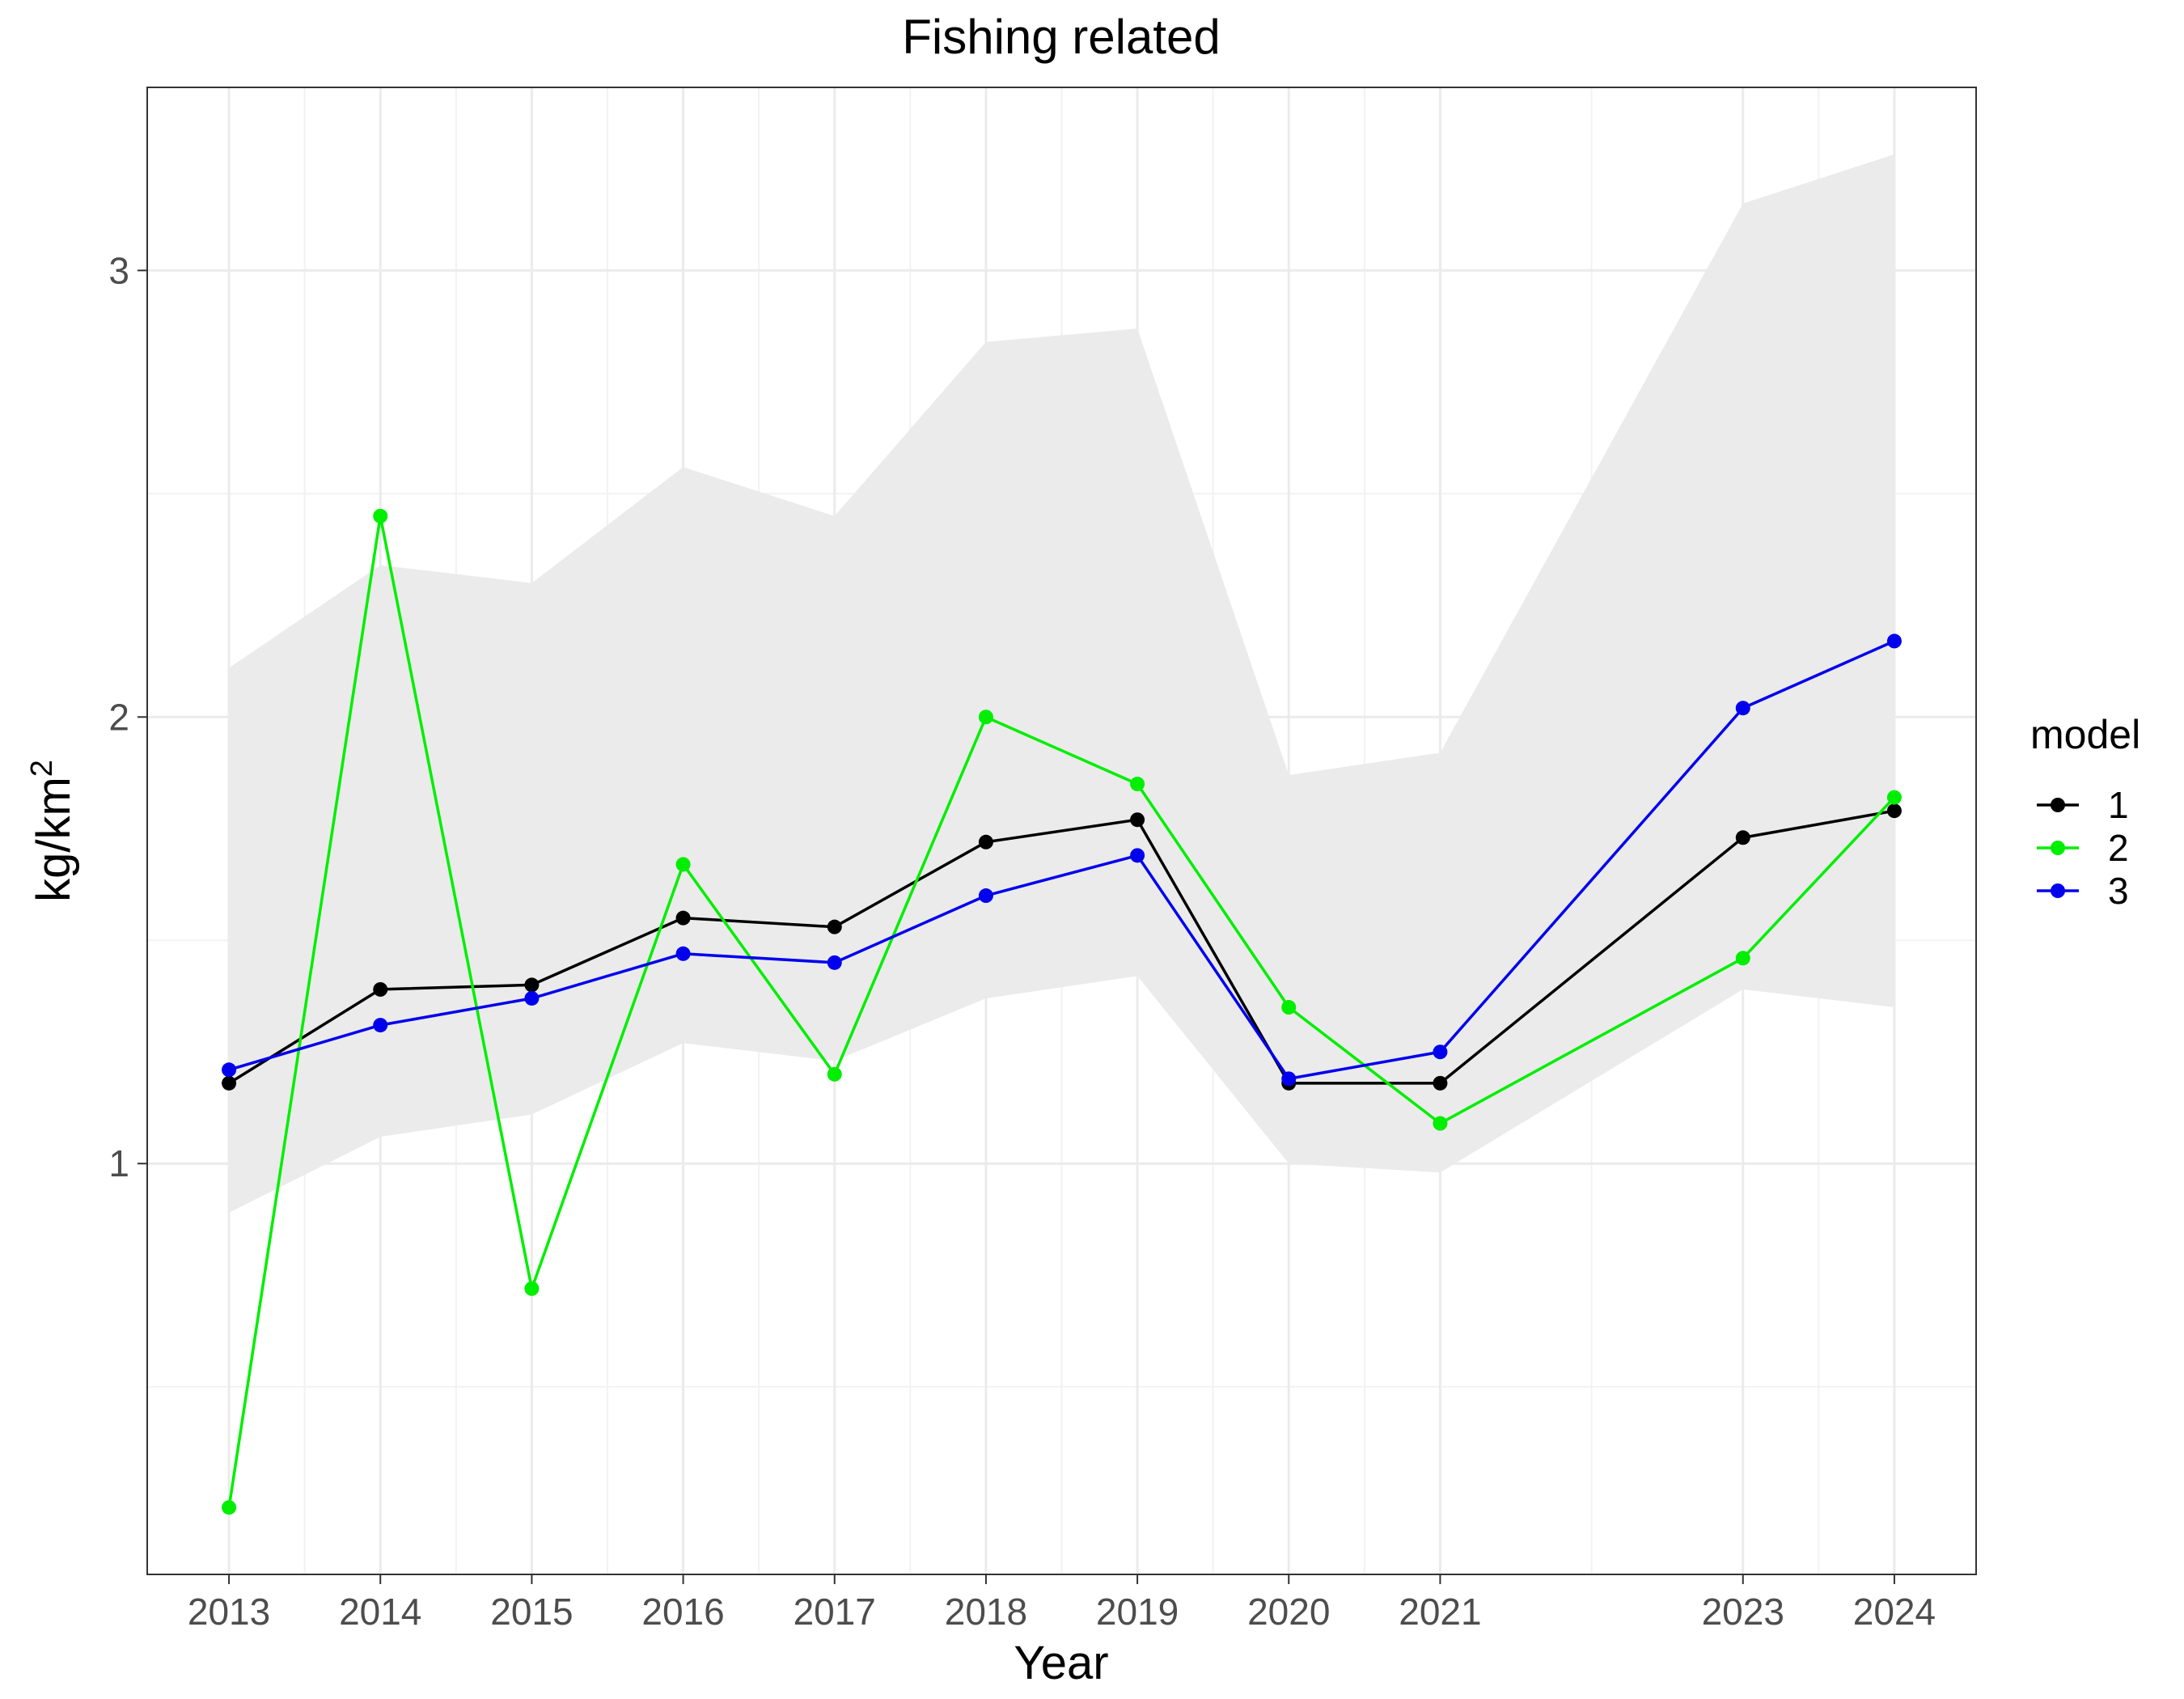 This screenshot has width=2184, height=1699. What do you see at coordinates (2118, 891) in the screenshot?
I see `legend-label: 3` at bounding box center [2118, 891].